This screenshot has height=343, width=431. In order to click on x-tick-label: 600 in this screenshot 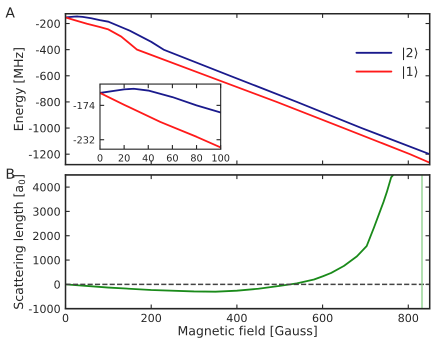, I will do `click(322, 318)`.